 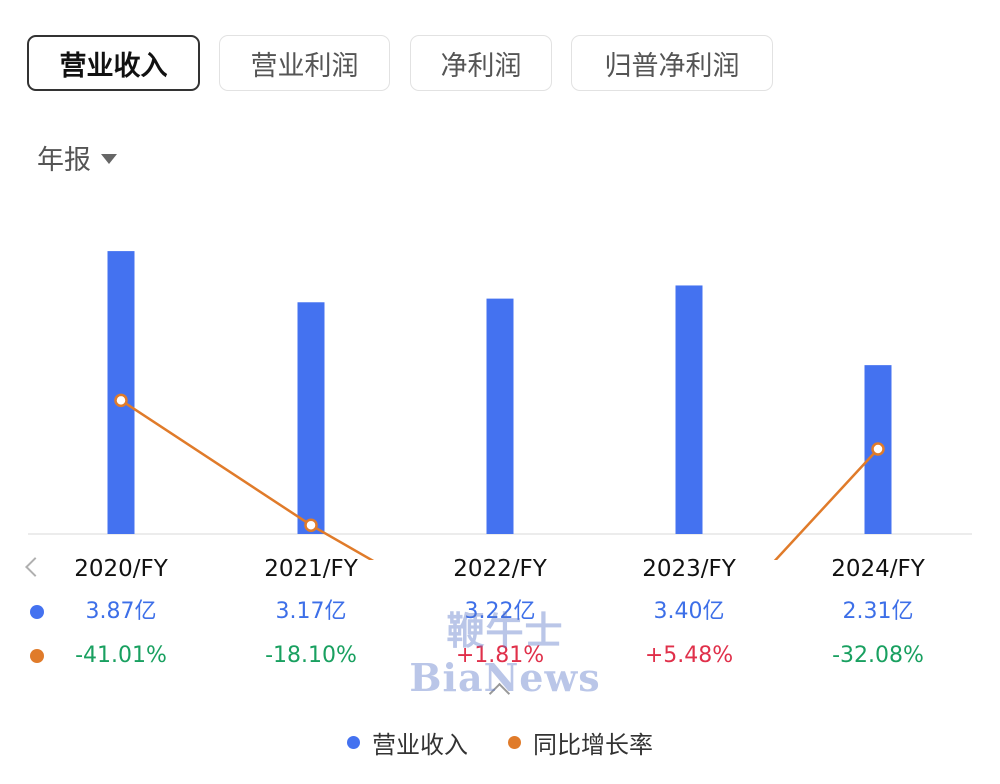 I want to click on growth-value: +5.48%, so click(x=689, y=655).